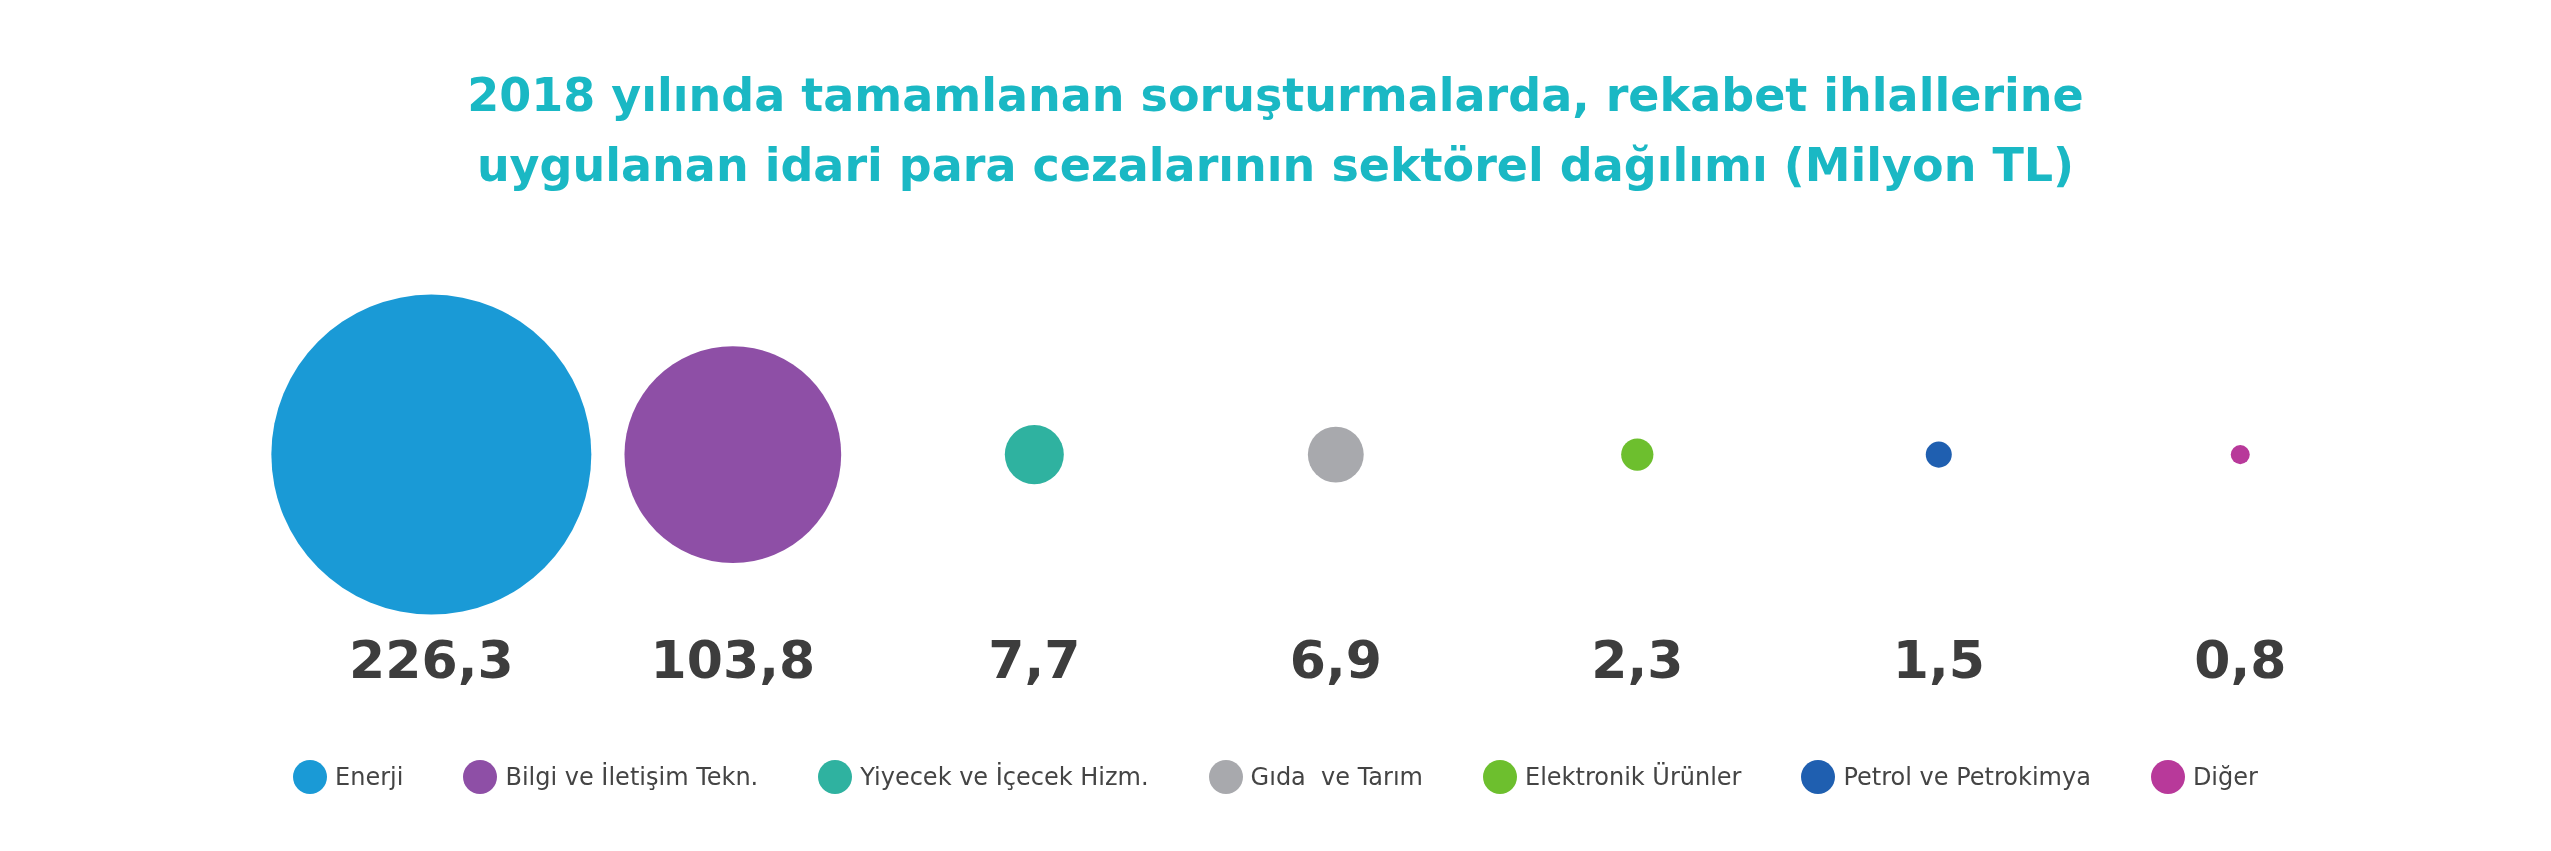 The image size is (2551, 851). I want to click on text: 2018 yılında tamamlanan soruşturmalarda, rekabet ihlallerine uygulanan idari para cezalarının sektörel dağılımı (Milyon TL), so click(1275, 130).